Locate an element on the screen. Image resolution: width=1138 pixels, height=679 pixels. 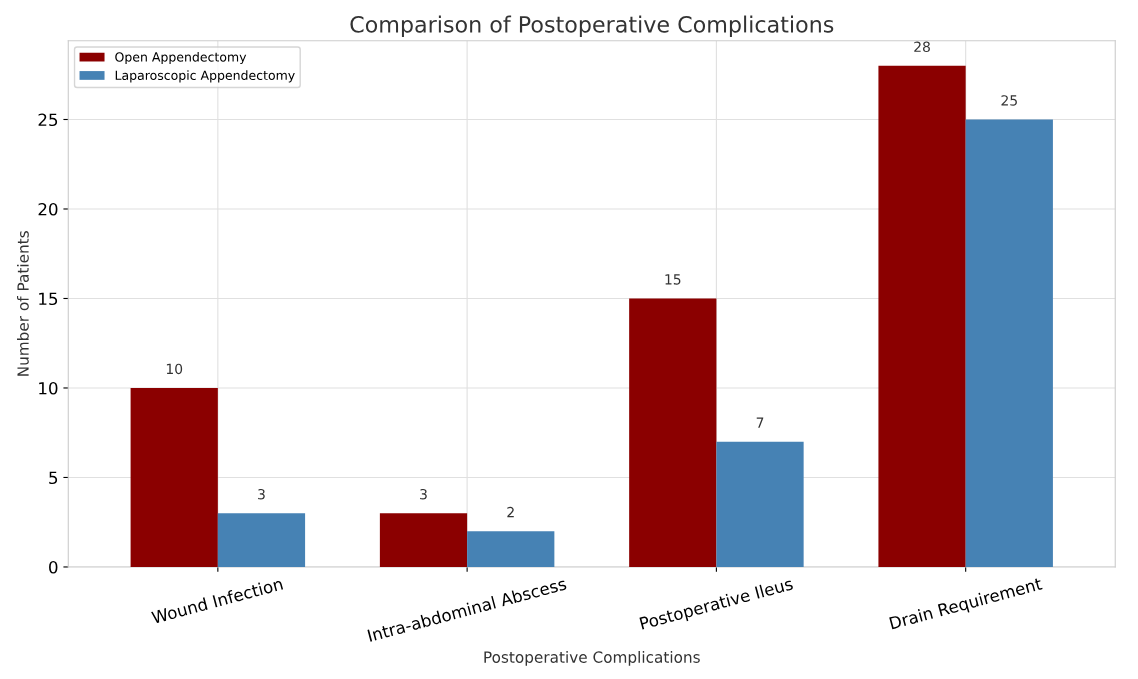
data-label: 10 is located at coordinates (174, 369).